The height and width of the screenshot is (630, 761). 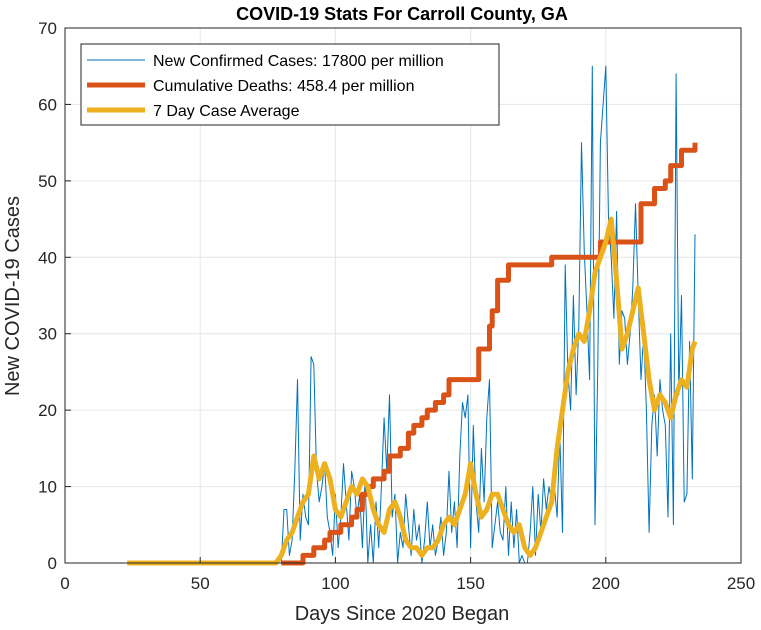 I want to click on x-tick-label: 100, so click(x=335, y=583).